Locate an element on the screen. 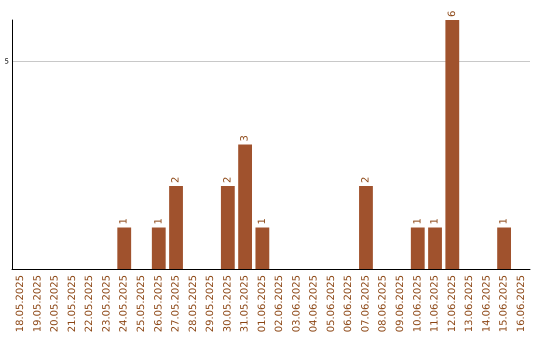  x-tick-label: 31.05.2025 is located at coordinates (245, 303).